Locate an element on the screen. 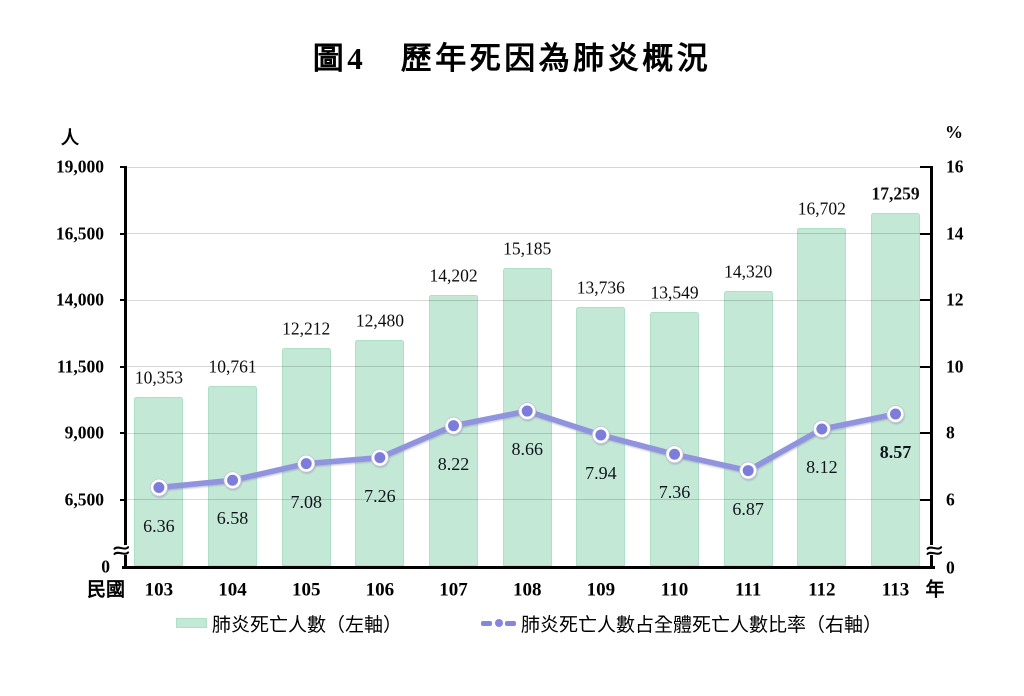 This screenshot has height=696, width=1024. left-axis-tick-label: 0 is located at coordinates (105, 566).